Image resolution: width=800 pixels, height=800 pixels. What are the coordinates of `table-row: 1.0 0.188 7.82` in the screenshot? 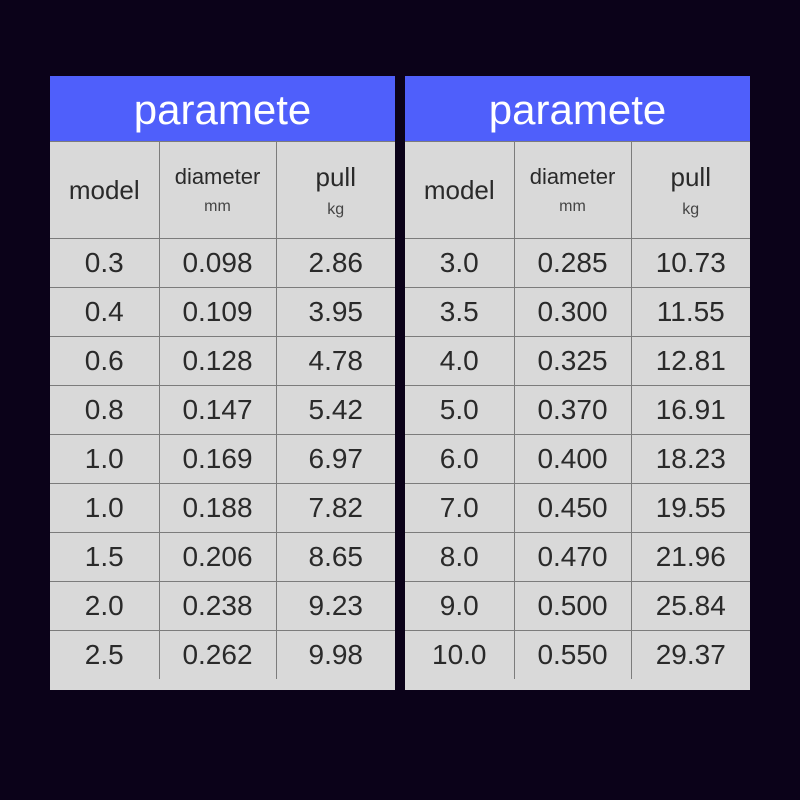 It's located at (222, 508).